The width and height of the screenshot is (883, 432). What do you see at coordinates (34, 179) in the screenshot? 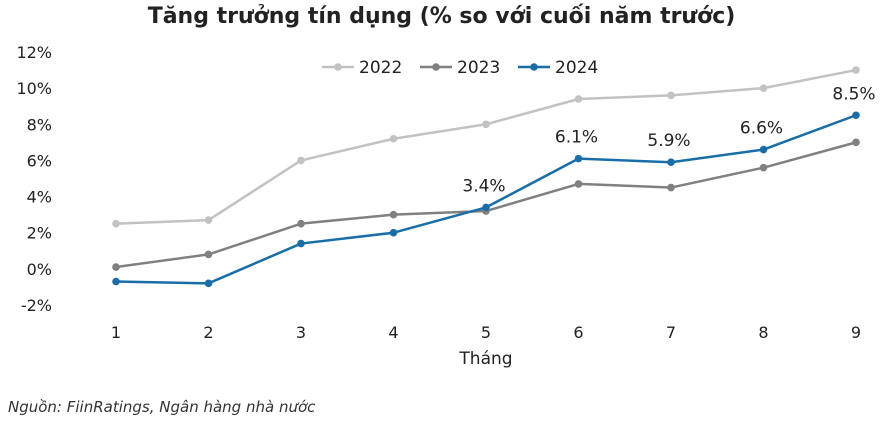
I see `y-axis-ticks: -2% 0% 2% 4% 6% 8% 10% 12%` at bounding box center [34, 179].